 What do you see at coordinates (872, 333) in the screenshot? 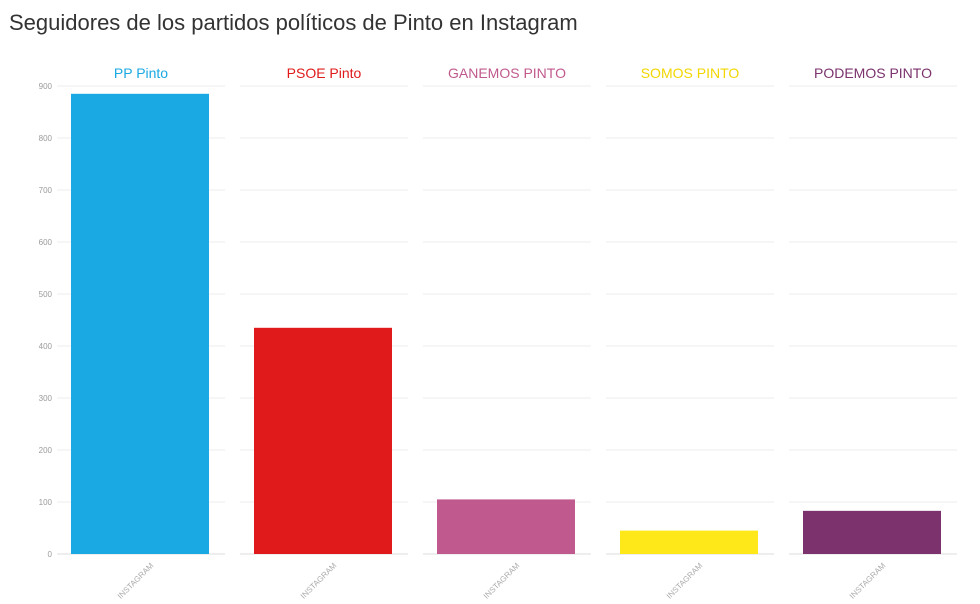
I see `panel-4: PODEMOS PINTO INSTAGRAM` at bounding box center [872, 333].